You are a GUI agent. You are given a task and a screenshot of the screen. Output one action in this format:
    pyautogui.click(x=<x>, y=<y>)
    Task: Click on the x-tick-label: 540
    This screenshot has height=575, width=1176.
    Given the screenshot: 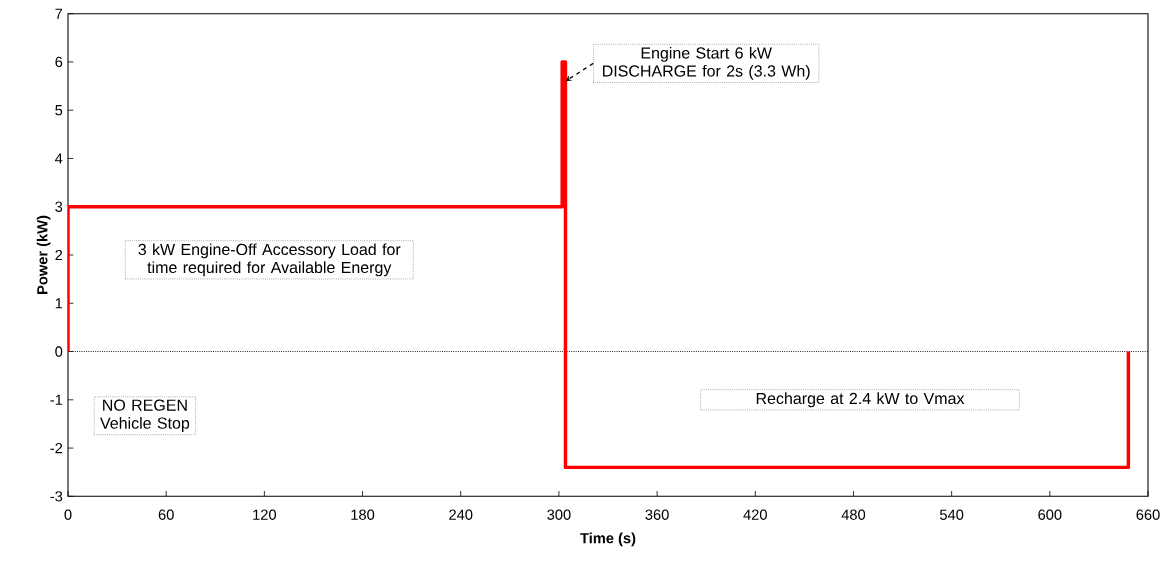 What is the action you would take?
    pyautogui.click(x=951, y=514)
    